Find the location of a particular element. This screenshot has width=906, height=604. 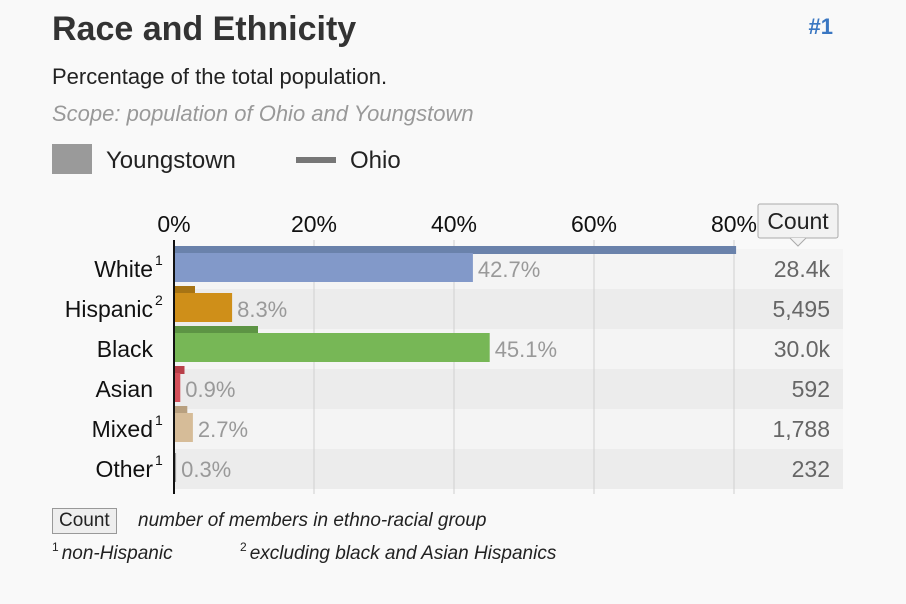

footnote-2: 2 excluding black and Asian Hispanics is located at coordinates (398, 552).